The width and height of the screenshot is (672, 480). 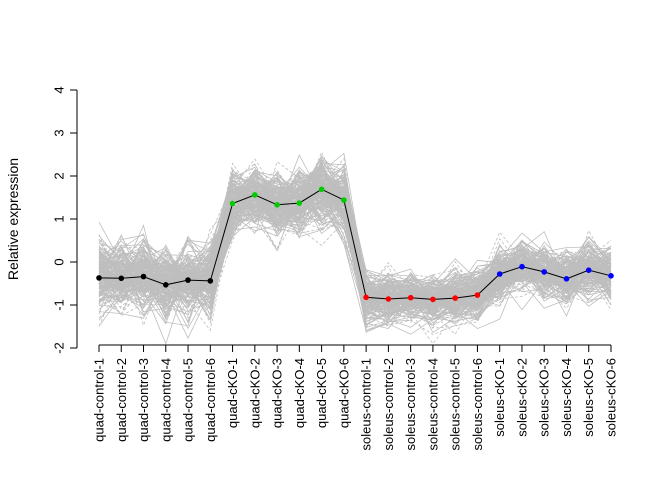 What do you see at coordinates (59, 348) in the screenshot?
I see `y-tick-label: -2` at bounding box center [59, 348].